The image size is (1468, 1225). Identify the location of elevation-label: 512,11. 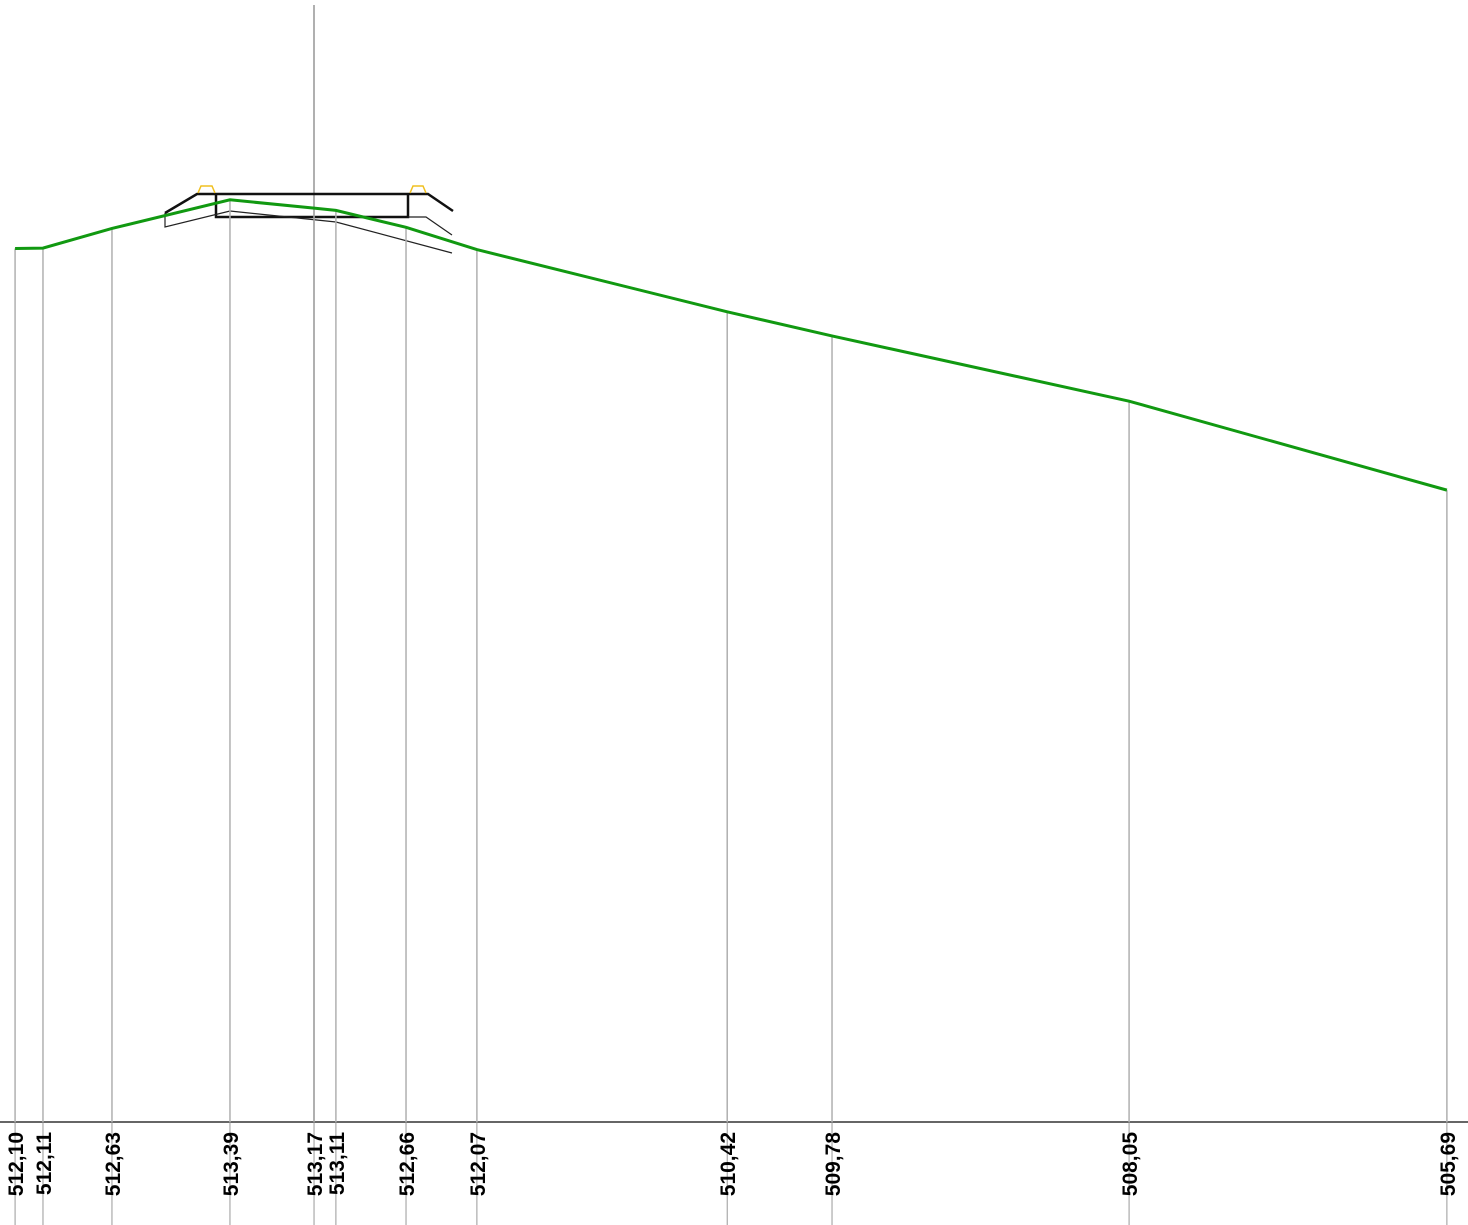
(44, 1163).